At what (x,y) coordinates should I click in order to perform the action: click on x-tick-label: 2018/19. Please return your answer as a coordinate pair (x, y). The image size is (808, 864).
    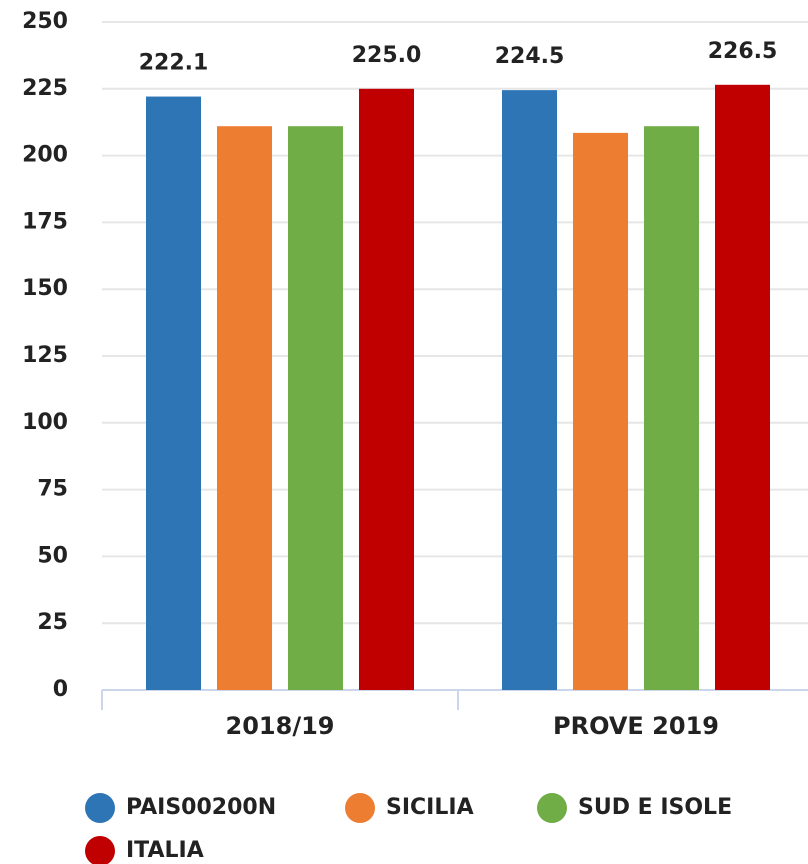
    Looking at the image, I should click on (280, 726).